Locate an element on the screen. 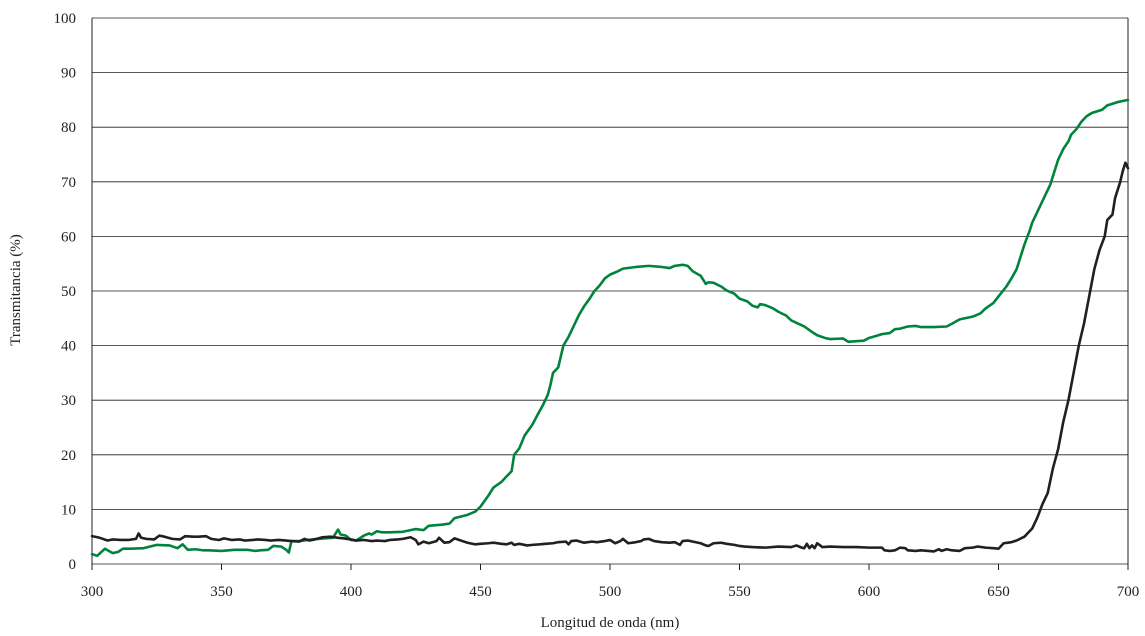 The height and width of the screenshot is (636, 1145). y-axis-label: Transmitancia (%) is located at coordinates (16, 290).